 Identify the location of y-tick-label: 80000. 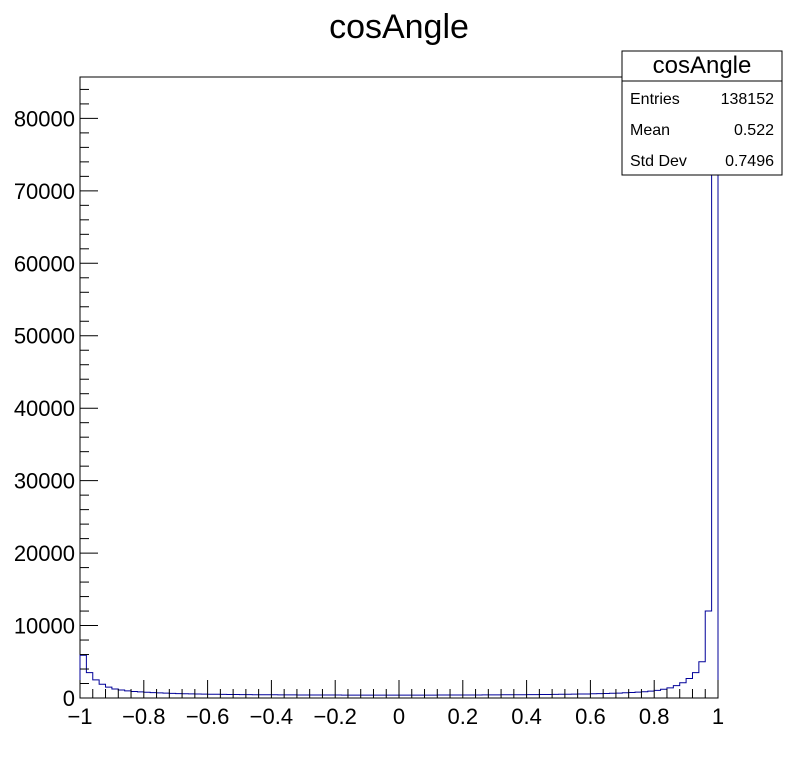
(44, 118).